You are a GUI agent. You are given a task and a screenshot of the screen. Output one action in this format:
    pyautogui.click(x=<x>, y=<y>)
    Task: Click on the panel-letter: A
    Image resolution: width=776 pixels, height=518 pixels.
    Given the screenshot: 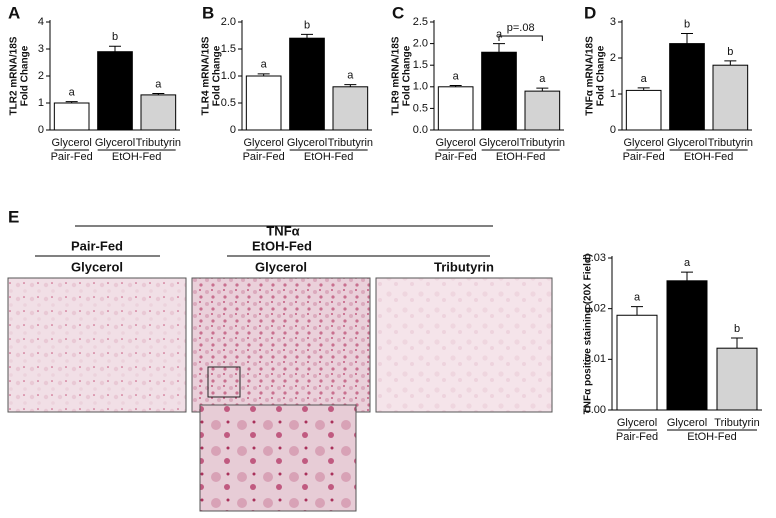 What is the action you would take?
    pyautogui.click(x=14, y=12)
    